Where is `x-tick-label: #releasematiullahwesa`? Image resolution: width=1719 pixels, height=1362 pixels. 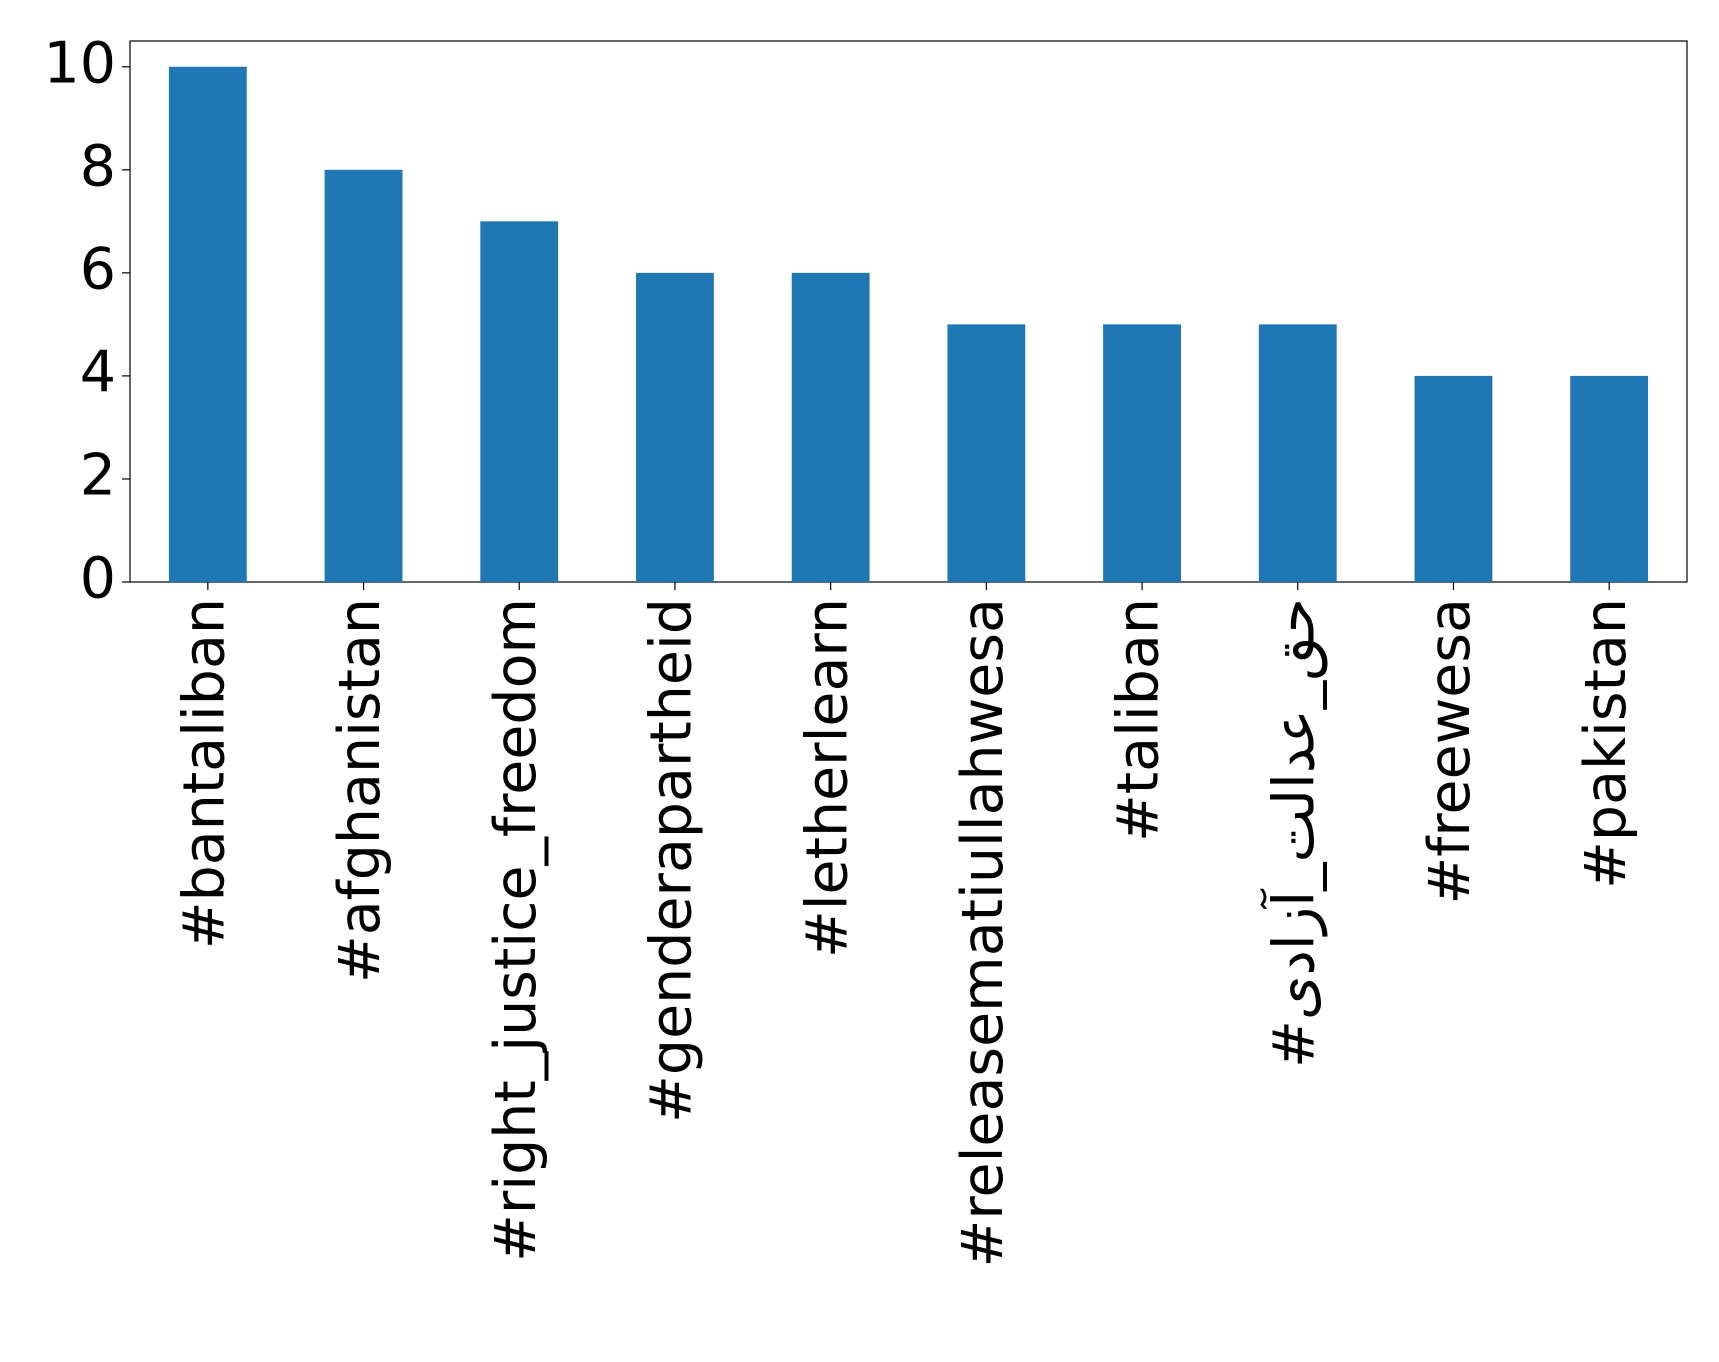
x-tick-label: #releasematiullahwesa is located at coordinates (983, 932).